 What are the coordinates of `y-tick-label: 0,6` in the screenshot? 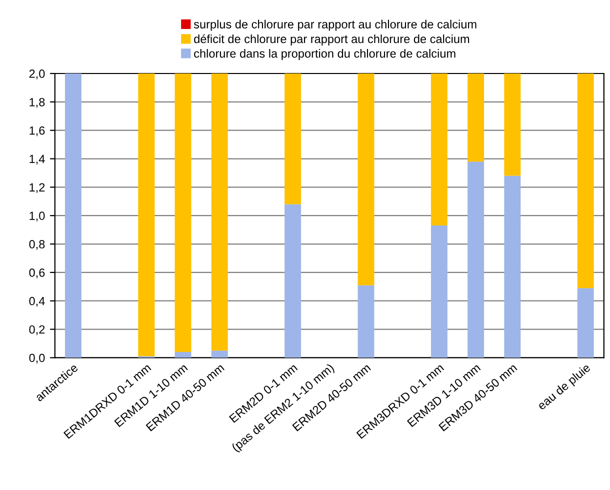 It's located at (37, 273).